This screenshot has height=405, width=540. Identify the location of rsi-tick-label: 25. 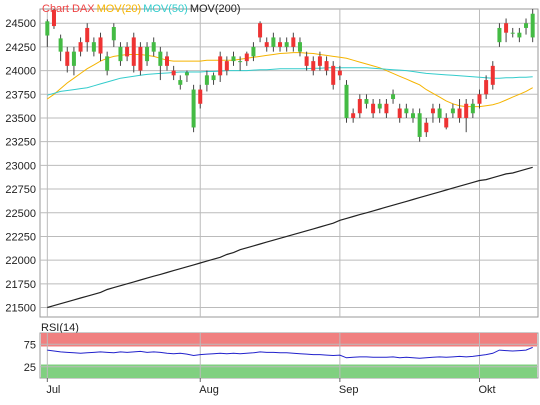
(30, 368).